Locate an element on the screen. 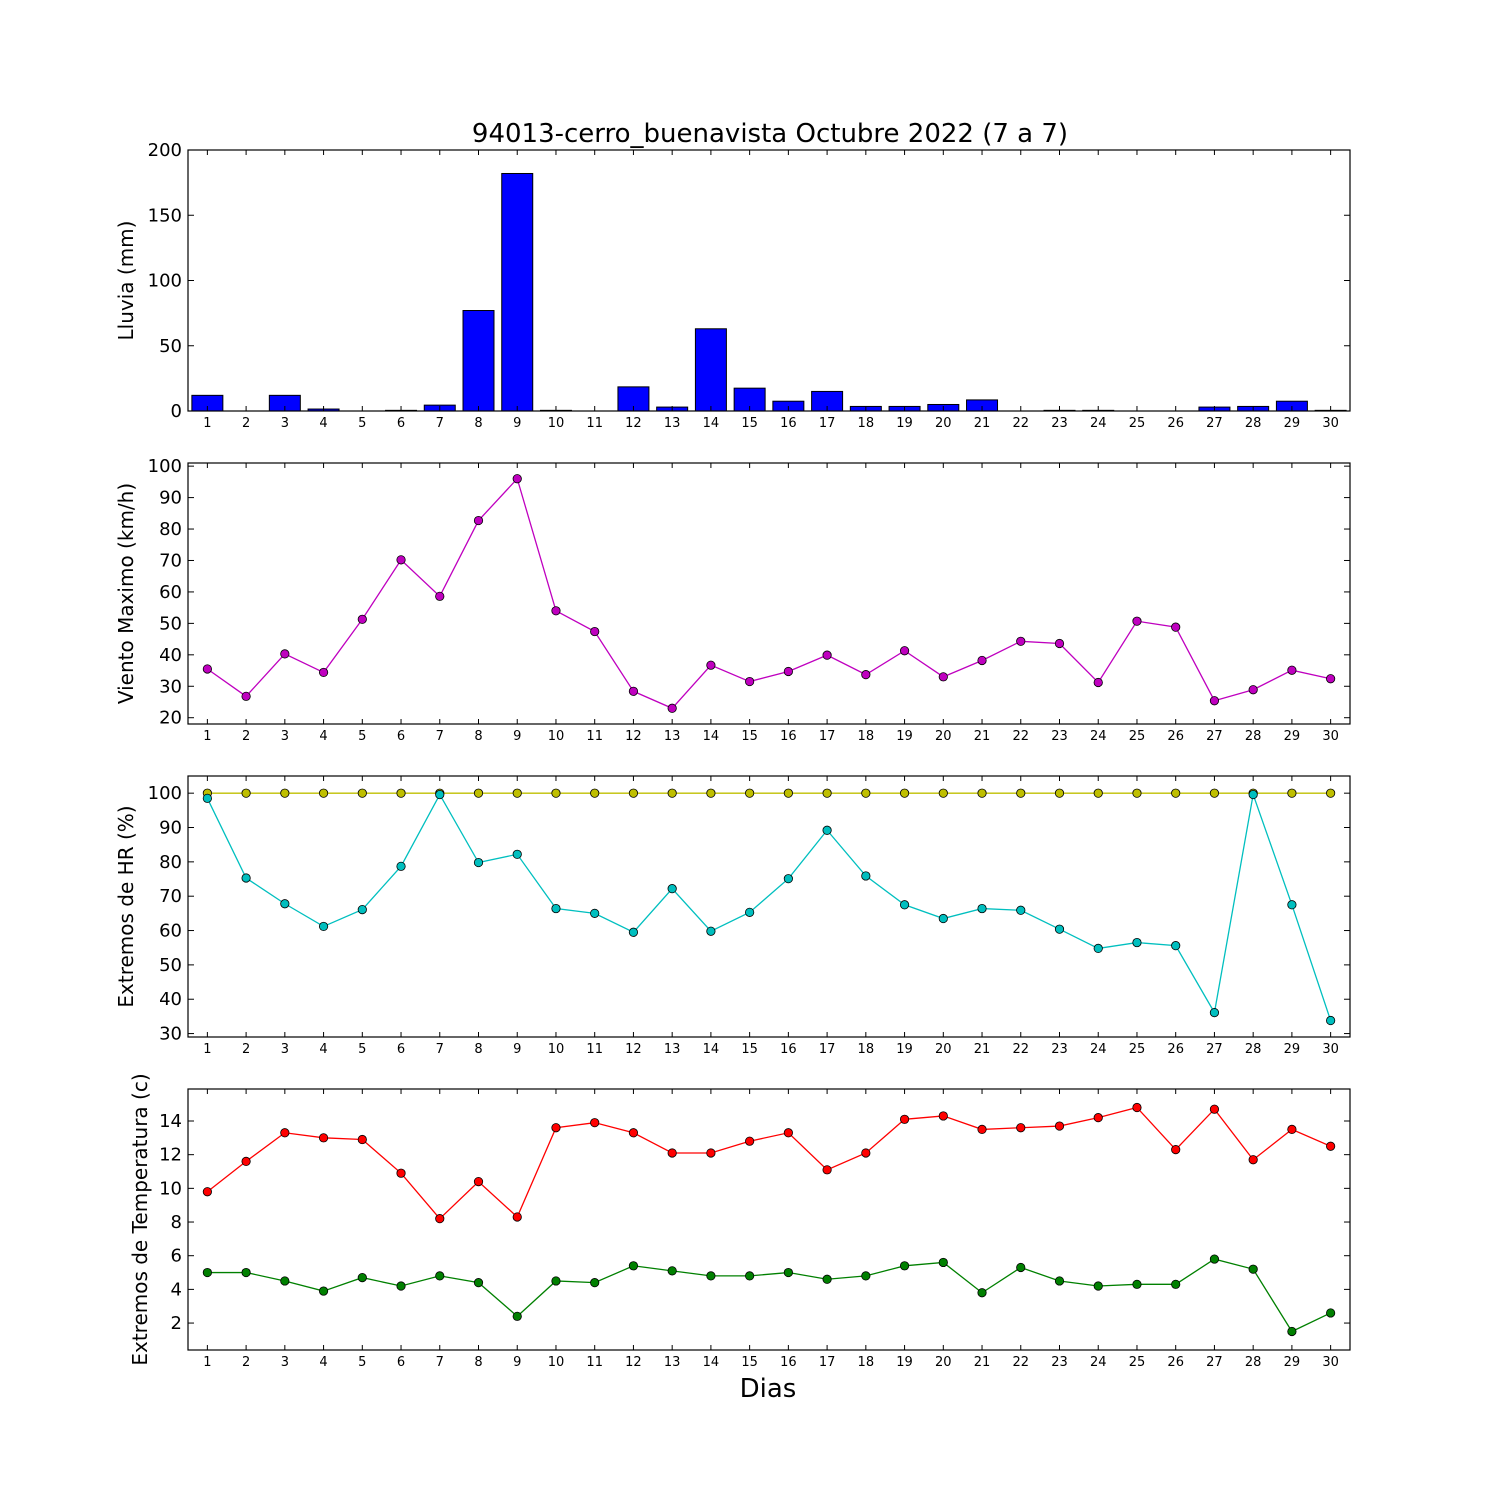 This screenshot has height=1500, width=1500. xtick-label-day-21: 21 is located at coordinates (982, 1049).